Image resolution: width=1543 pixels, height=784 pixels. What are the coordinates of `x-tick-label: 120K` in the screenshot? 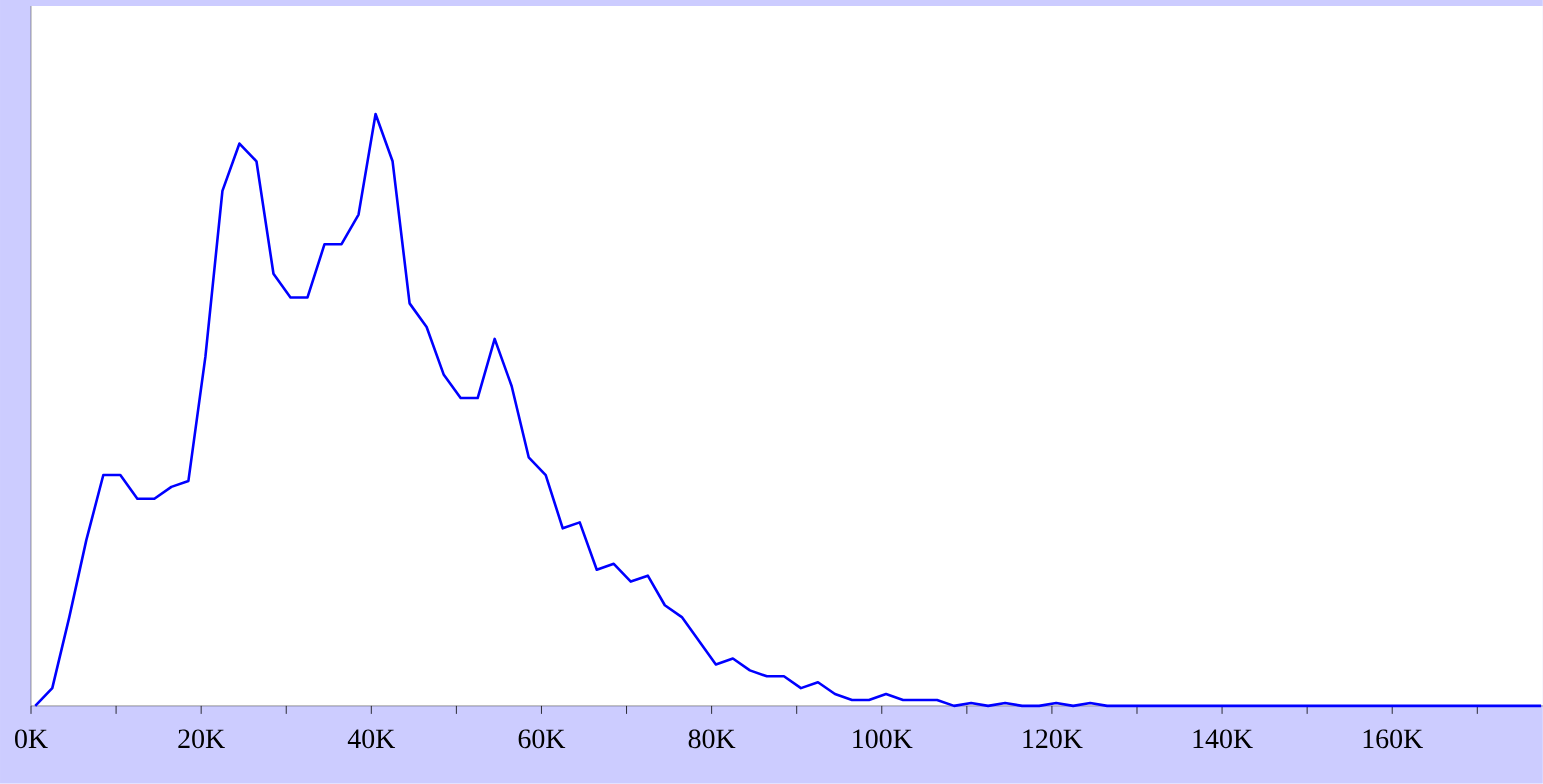 It's located at (1053, 739).